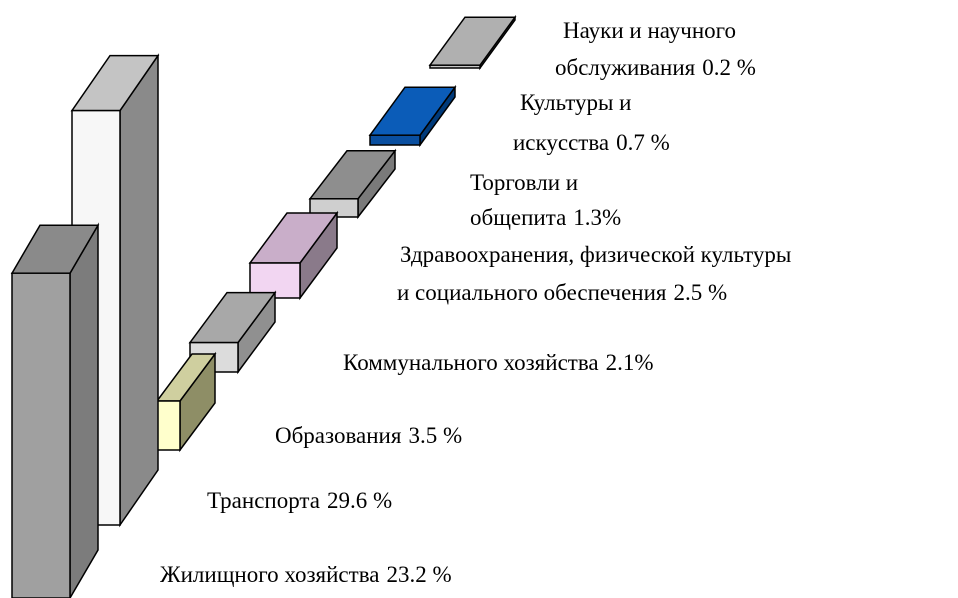  What do you see at coordinates (655, 67) in the screenshot?
I see `category-label: обслуживания 0.2 %` at bounding box center [655, 67].